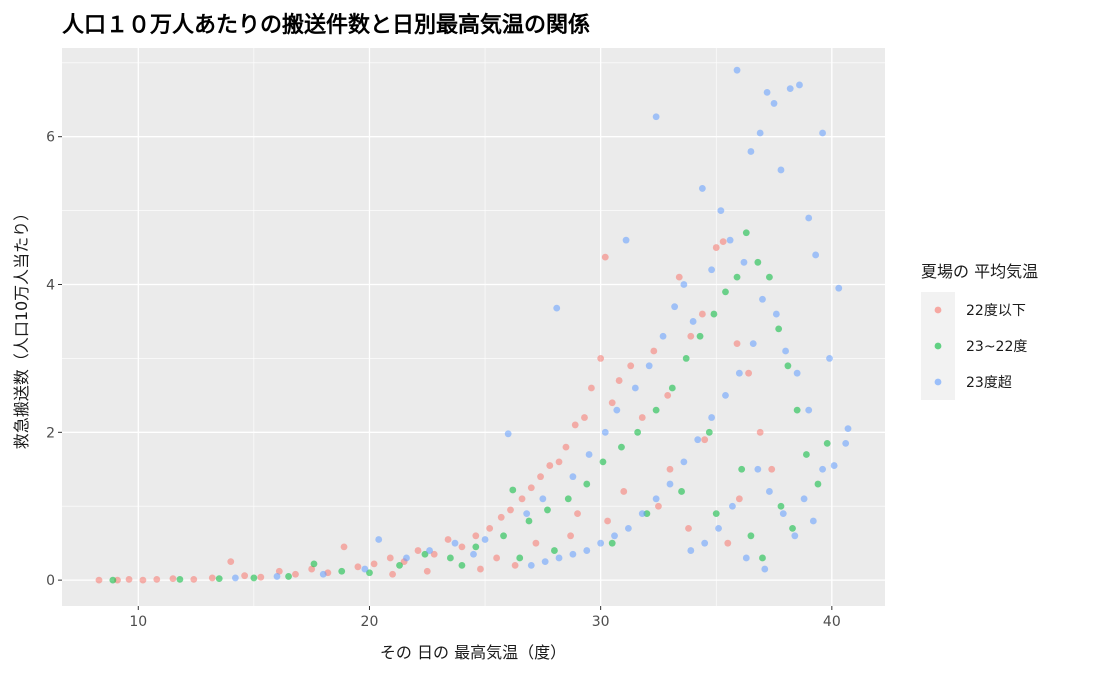 This screenshot has width=1093, height=675. Describe the element at coordinates (21, 327) in the screenshot. I see `y-axis-title: 救急搬送数（人口10万人当たり）` at that location.